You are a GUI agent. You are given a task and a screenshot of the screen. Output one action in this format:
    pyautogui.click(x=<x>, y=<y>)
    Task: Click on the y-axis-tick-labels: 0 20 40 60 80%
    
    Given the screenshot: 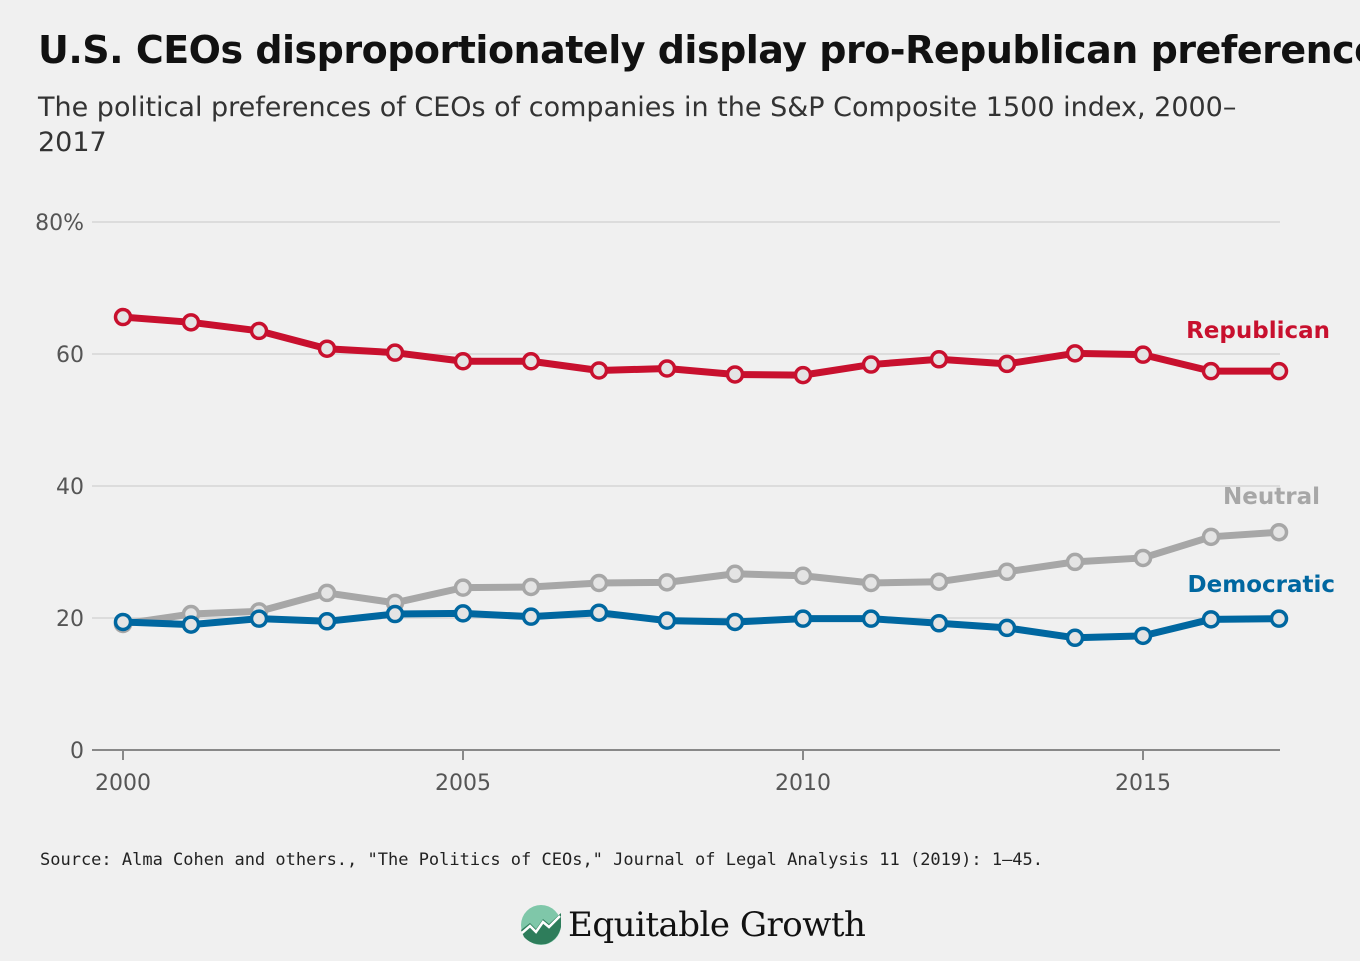 What is the action you would take?
    pyautogui.click(x=59, y=487)
    